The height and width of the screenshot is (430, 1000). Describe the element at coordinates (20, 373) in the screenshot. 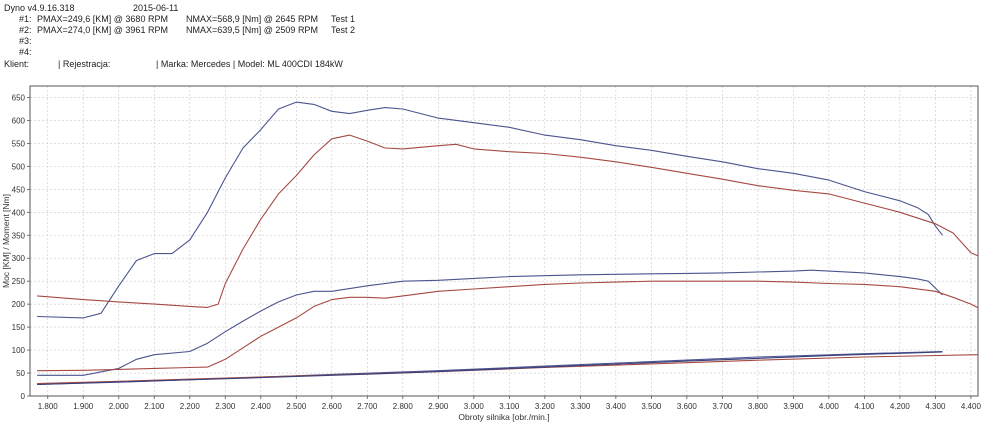

I see `y-tick-label: 50` at that location.